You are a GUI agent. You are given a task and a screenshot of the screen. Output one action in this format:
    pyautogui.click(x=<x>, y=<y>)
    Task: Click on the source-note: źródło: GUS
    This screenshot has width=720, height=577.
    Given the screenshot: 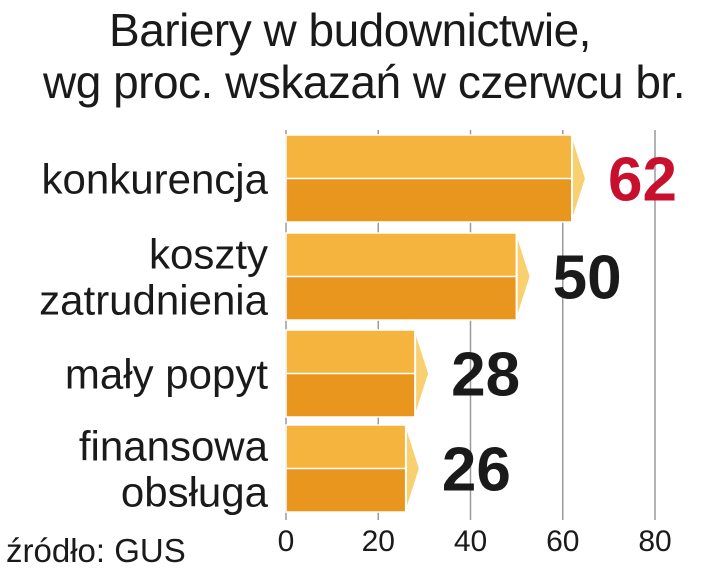 What is the action you would take?
    pyautogui.click(x=96, y=550)
    